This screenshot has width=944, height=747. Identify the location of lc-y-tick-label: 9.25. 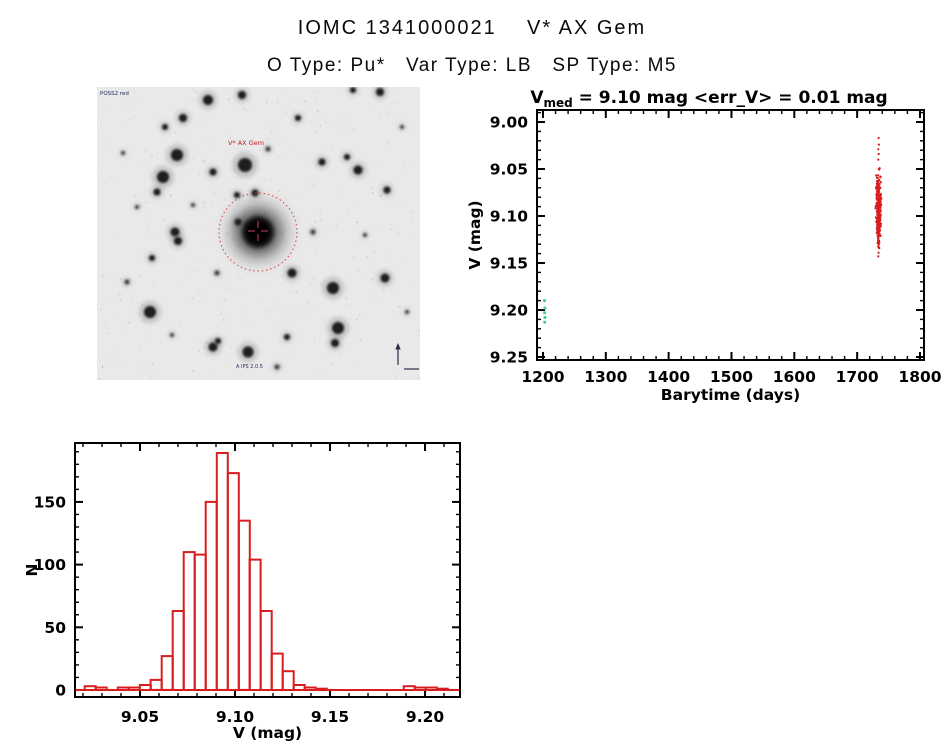
(509, 357).